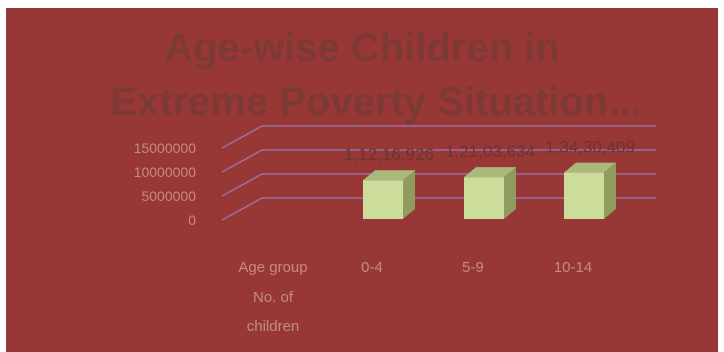 Image resolution: width=724 pixels, height=352 pixels. What do you see at coordinates (192, 220) in the screenshot?
I see `y-tick-label: 0` at bounding box center [192, 220].